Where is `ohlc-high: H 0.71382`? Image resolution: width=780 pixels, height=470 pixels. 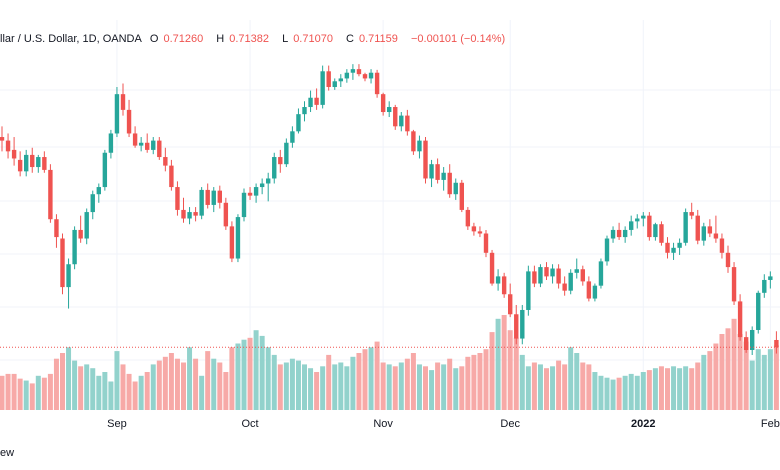 ohlc-high: H 0.71382 is located at coordinates (242, 39).